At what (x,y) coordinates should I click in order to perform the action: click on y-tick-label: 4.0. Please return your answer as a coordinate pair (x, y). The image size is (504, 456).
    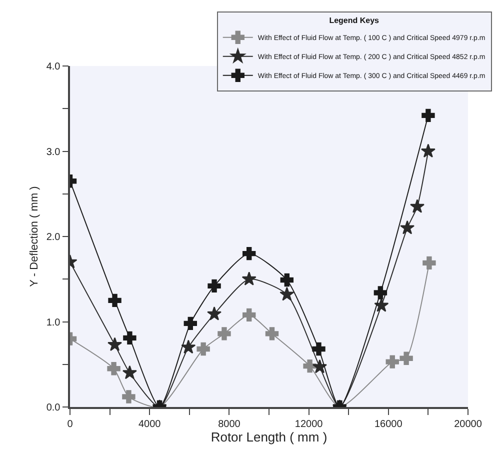
    Looking at the image, I should click on (53, 67).